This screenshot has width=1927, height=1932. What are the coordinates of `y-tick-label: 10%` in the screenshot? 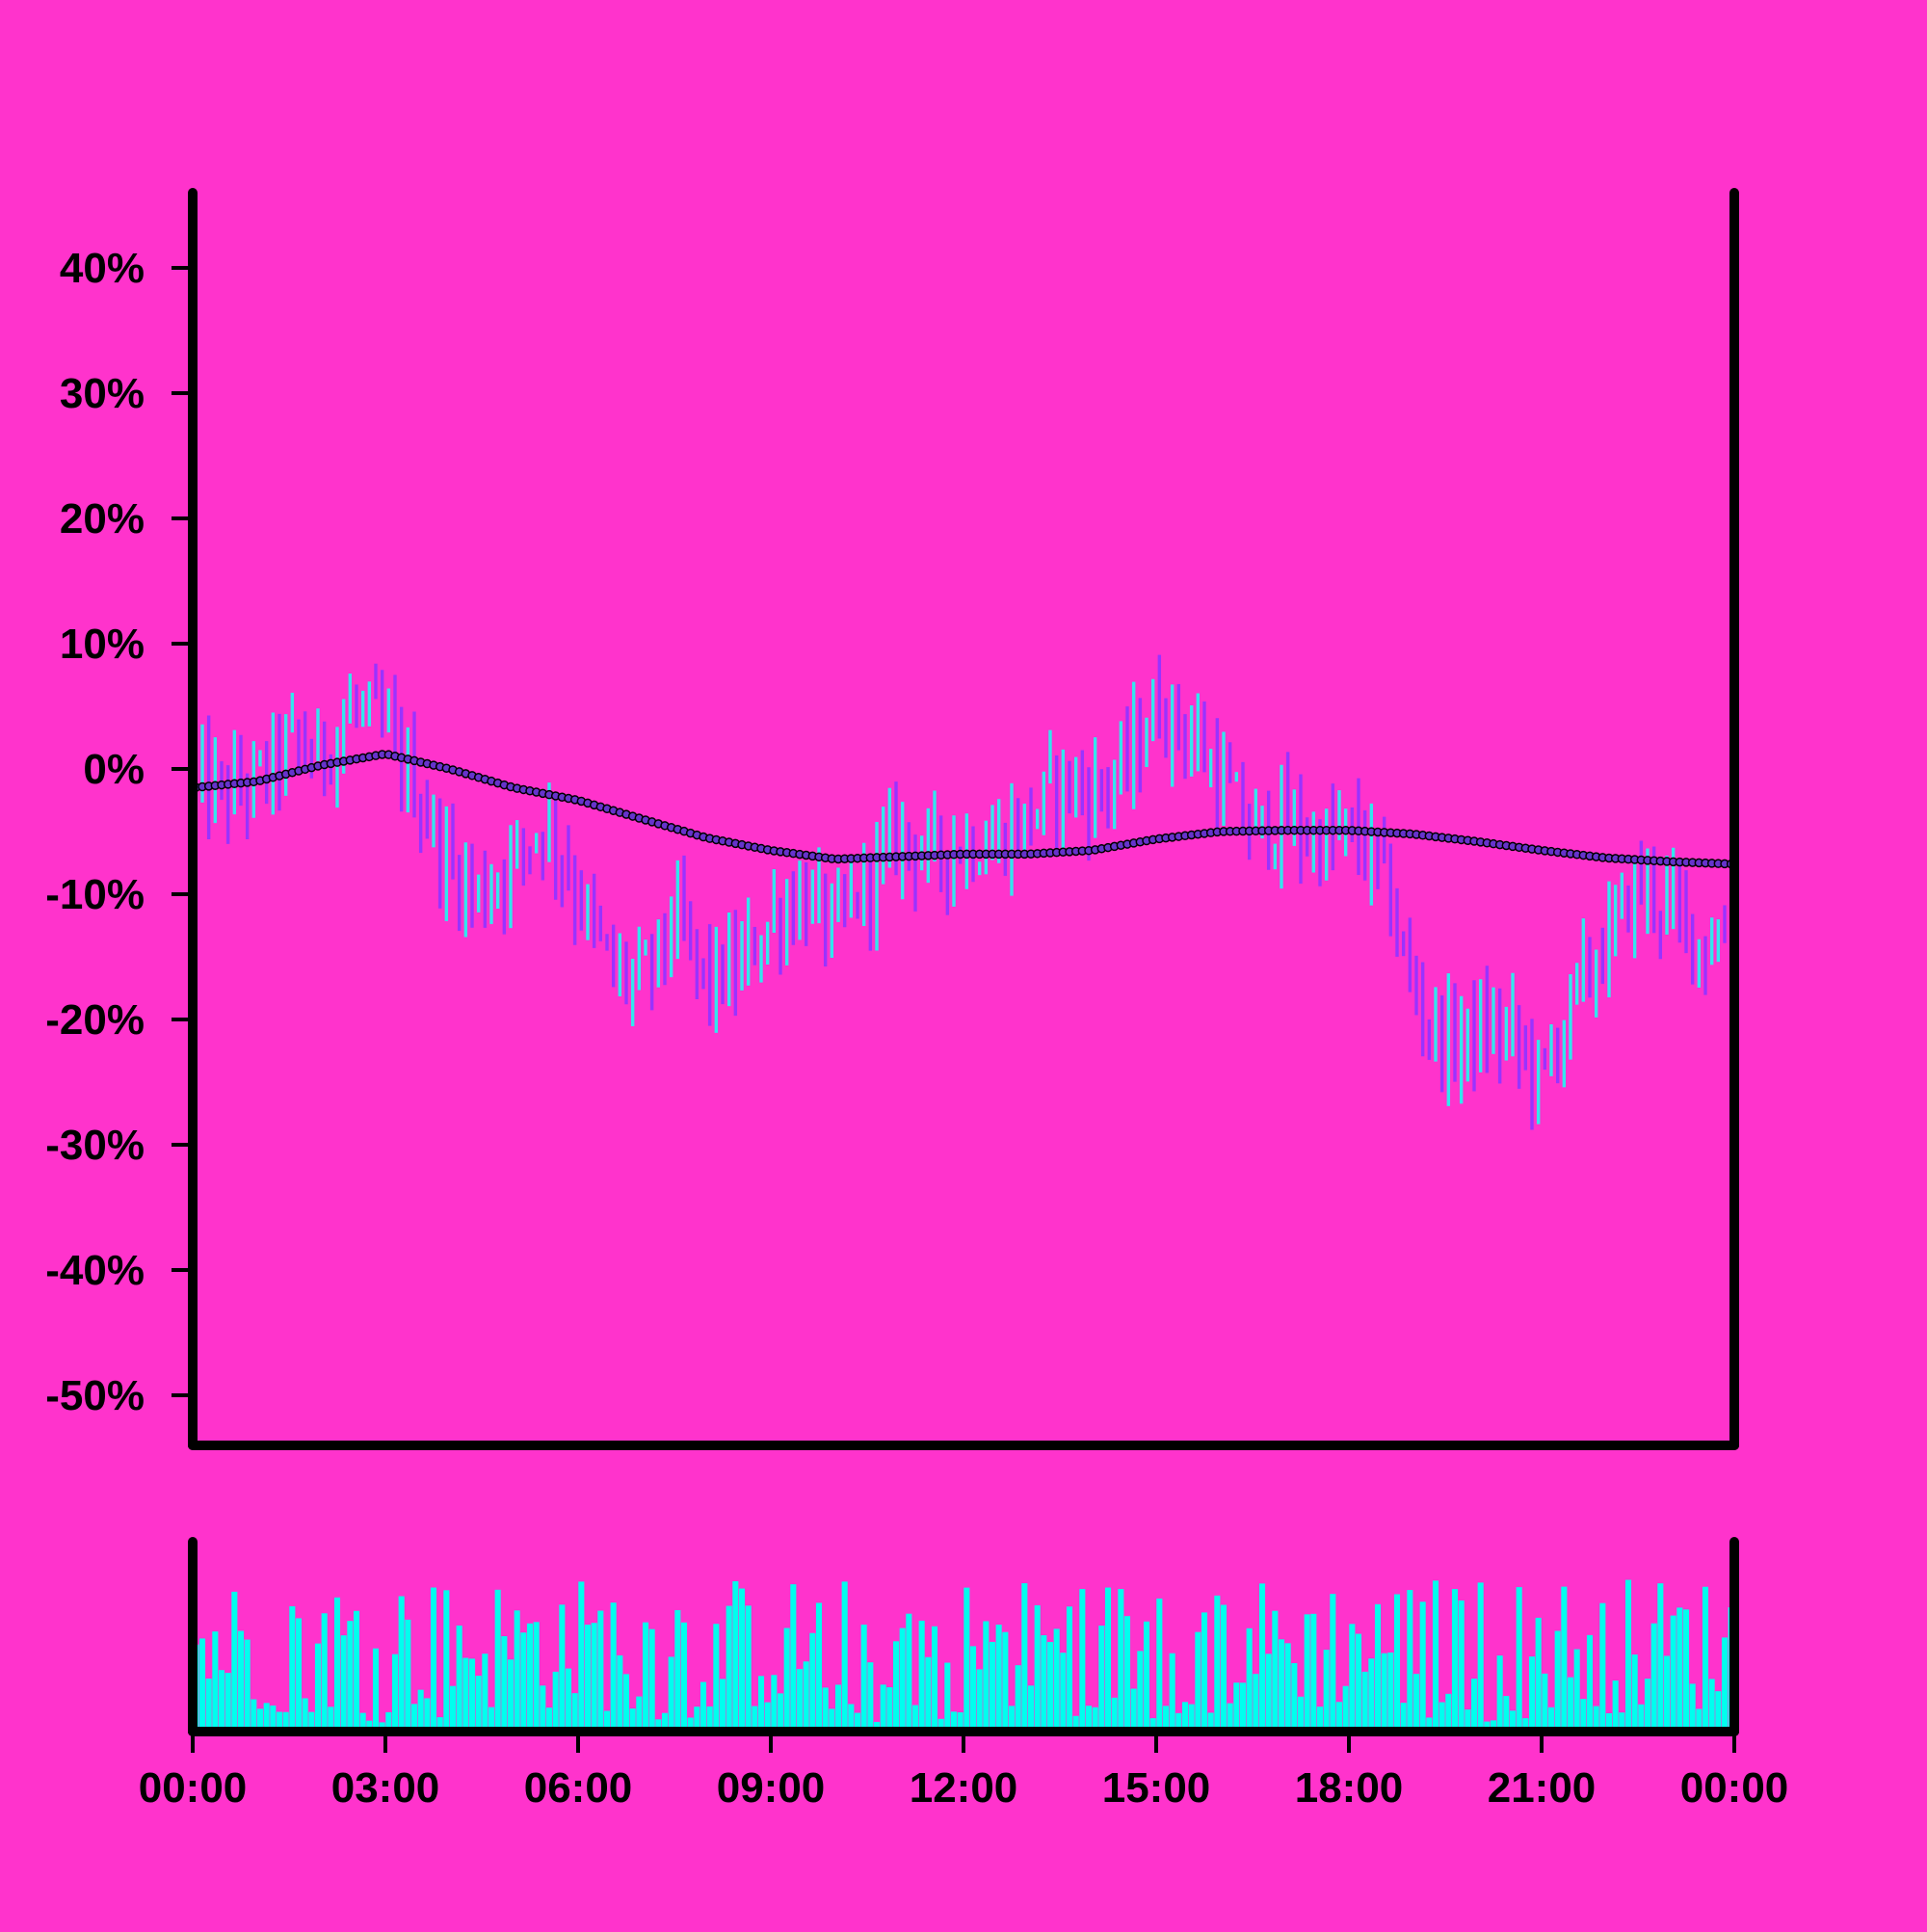 It's located at (103, 644).